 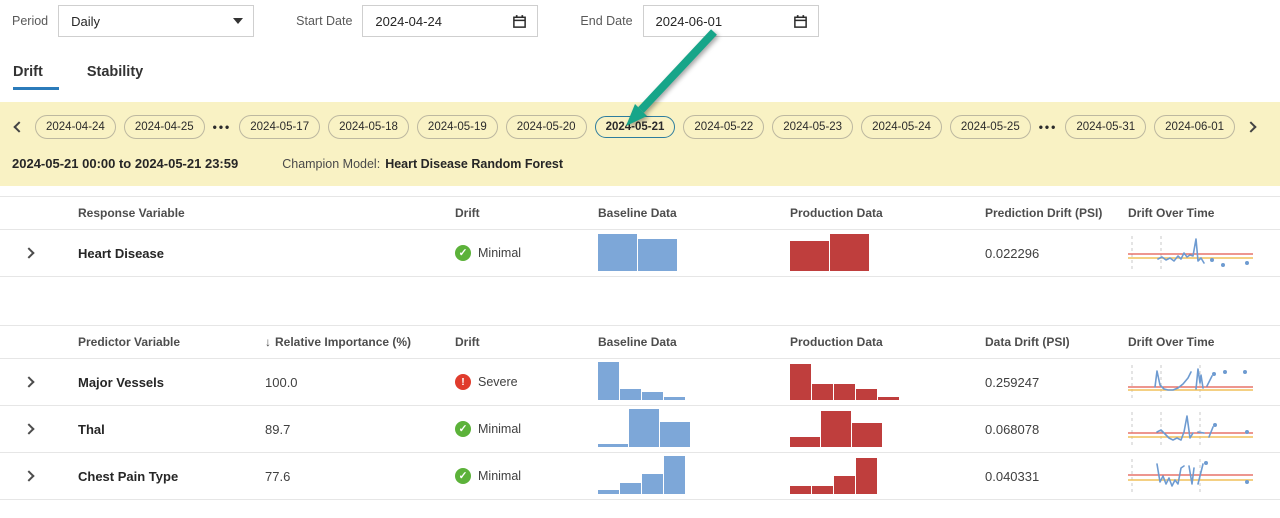 What do you see at coordinates (1027, 342) in the screenshot?
I see `col-data-drift-psi: Data Drift (PSI)` at bounding box center [1027, 342].